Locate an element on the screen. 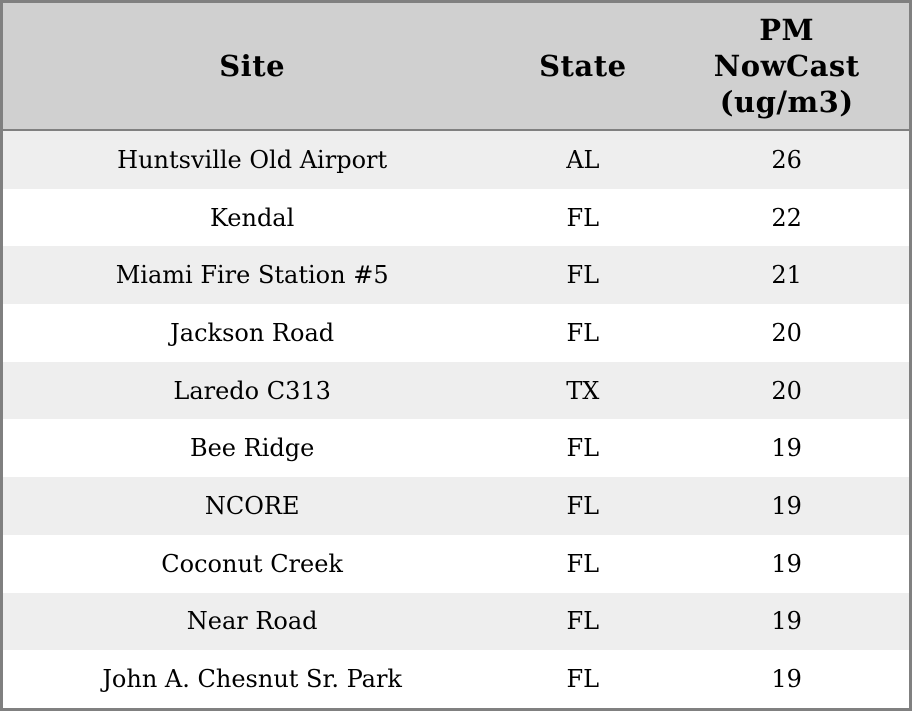 The width and height of the screenshot is (912, 711). table-row: Bee Ridge FL 19 is located at coordinates (456, 448).